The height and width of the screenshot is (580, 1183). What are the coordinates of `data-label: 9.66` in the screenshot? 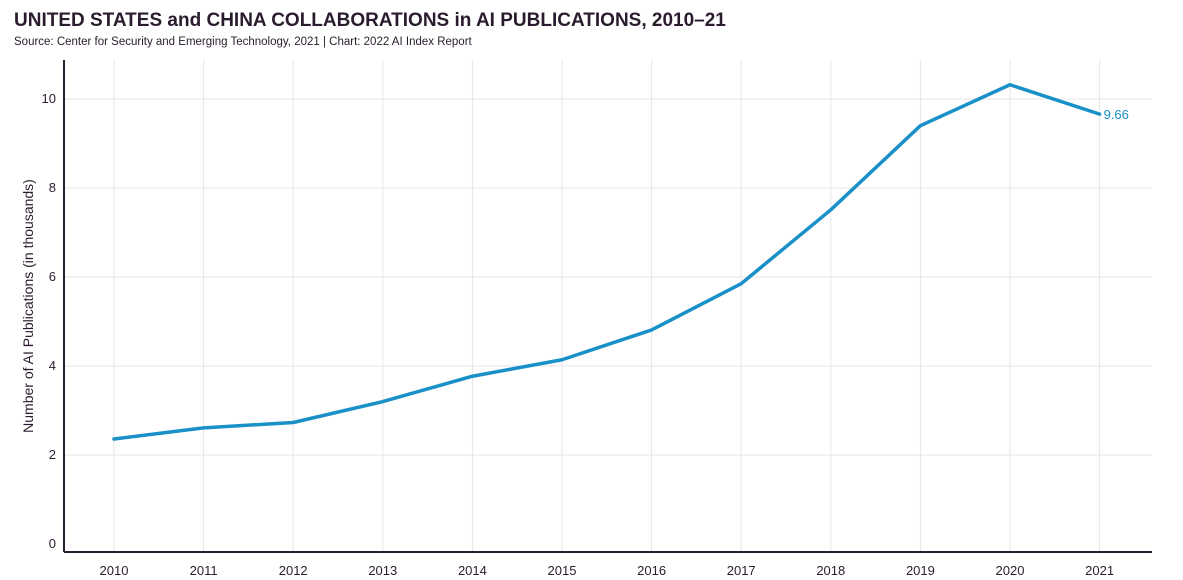 It's located at (1116, 114).